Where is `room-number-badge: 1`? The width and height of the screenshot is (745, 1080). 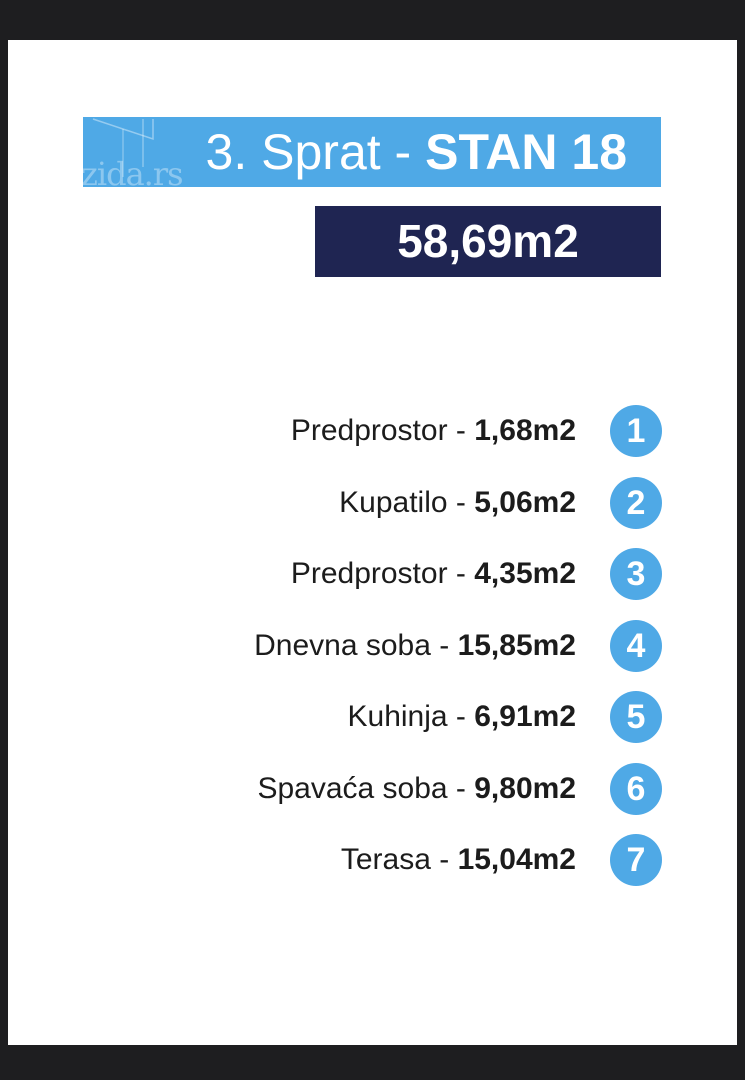 room-number-badge: 1 is located at coordinates (636, 431).